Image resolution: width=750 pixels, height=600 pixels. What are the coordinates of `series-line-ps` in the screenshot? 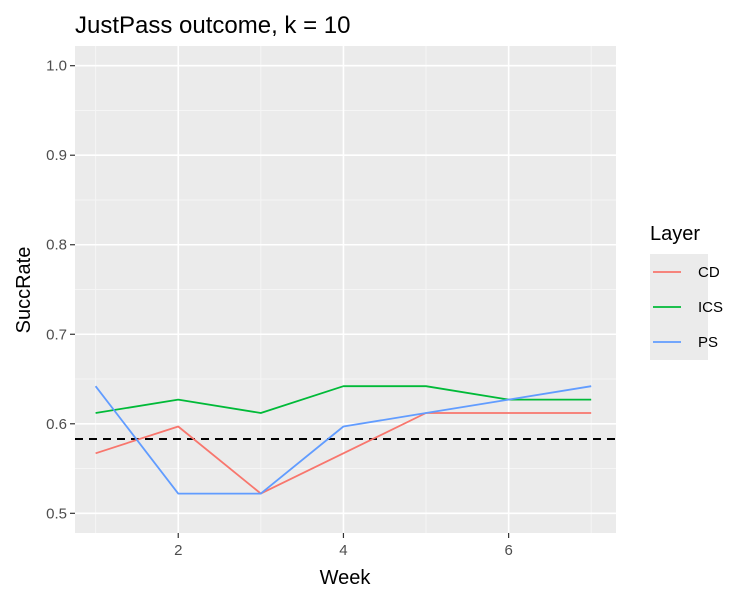 It's located at (343, 440).